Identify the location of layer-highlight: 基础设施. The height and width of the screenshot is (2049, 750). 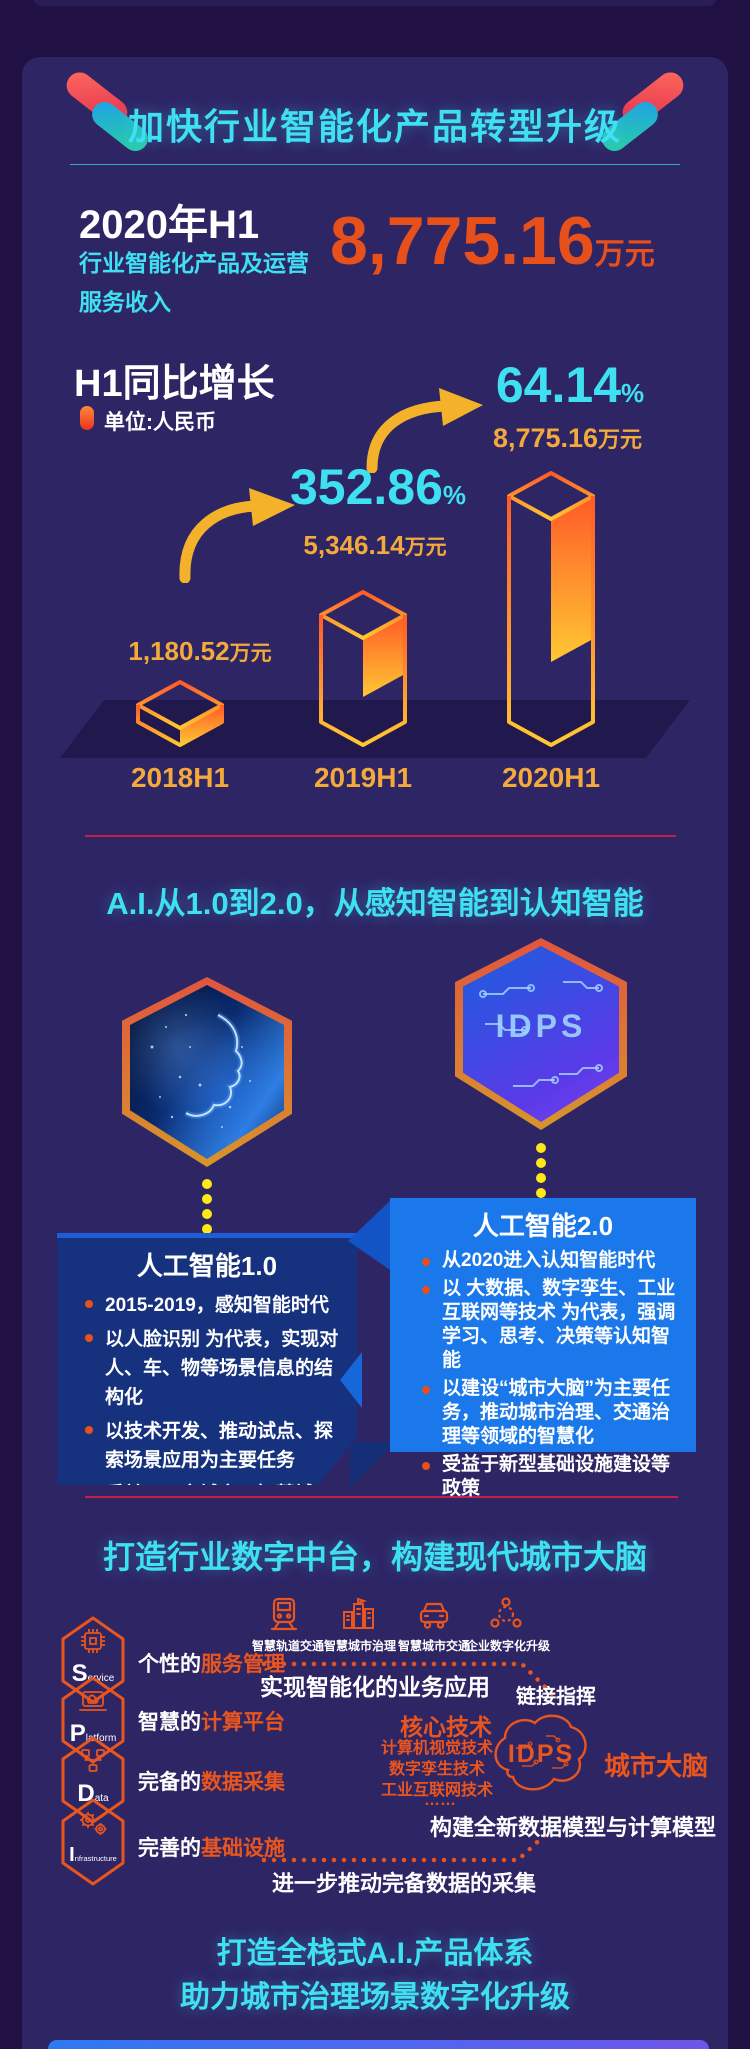
(243, 1848).